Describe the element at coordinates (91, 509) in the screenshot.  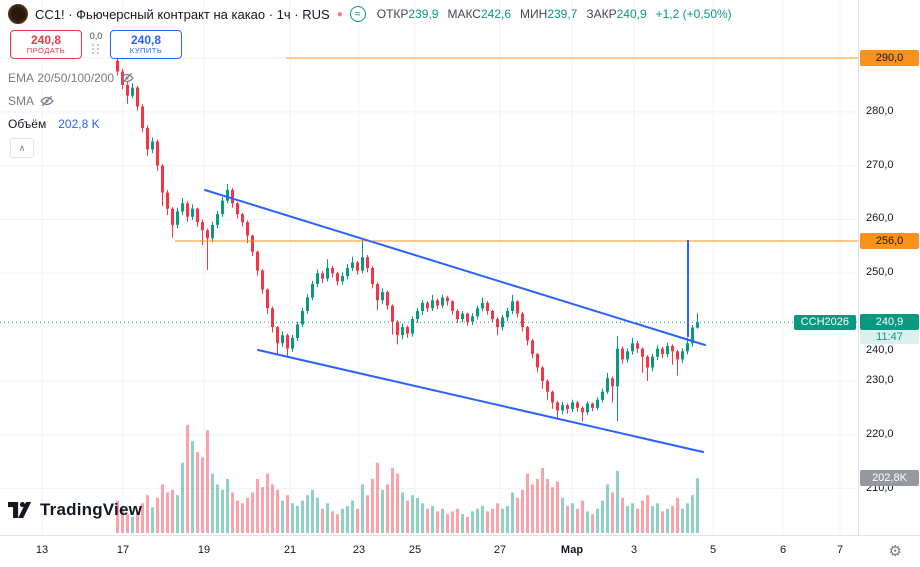
I see `watermark-text: TradingView` at that location.